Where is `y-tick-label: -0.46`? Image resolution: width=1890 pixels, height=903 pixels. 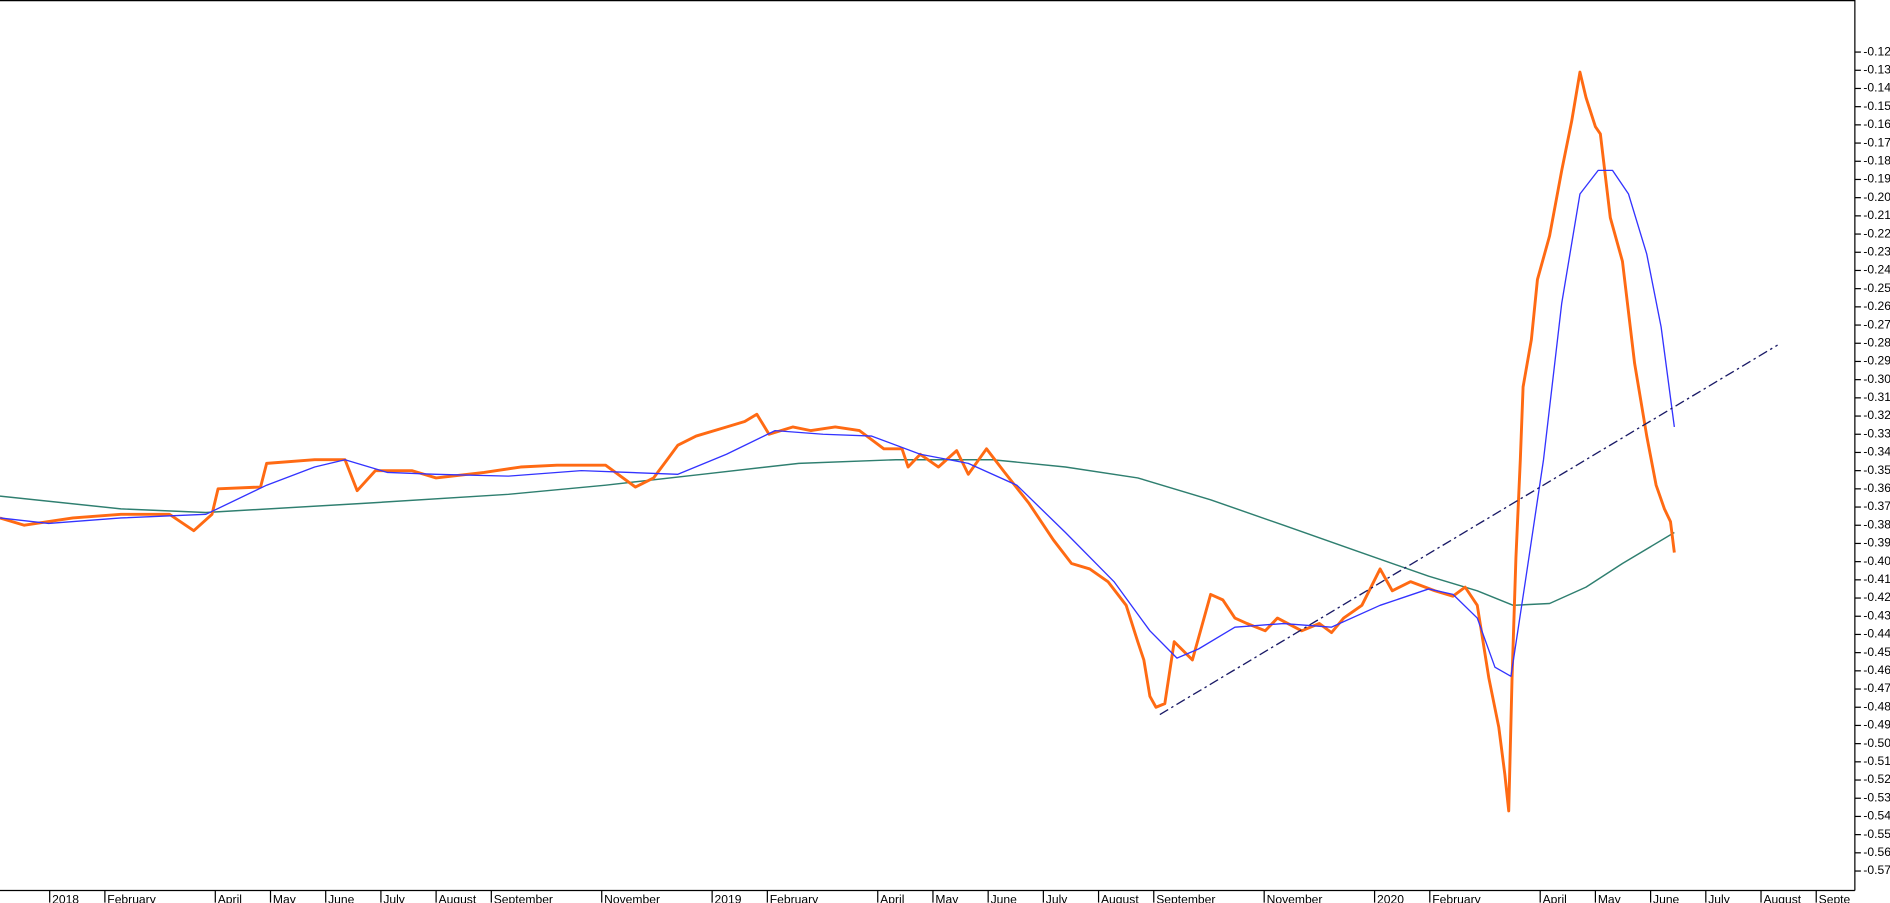
y-tick-label: -0.46 is located at coordinates (1876, 670).